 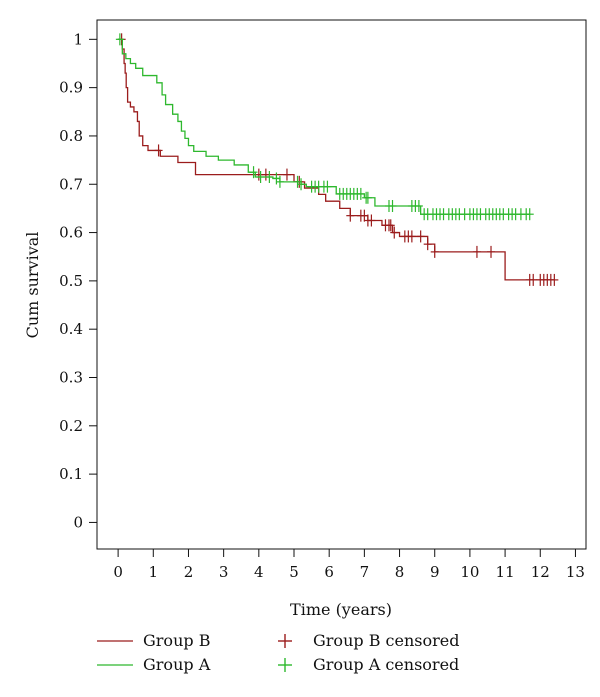 I want to click on x-tick-label: 13, so click(x=575, y=572).